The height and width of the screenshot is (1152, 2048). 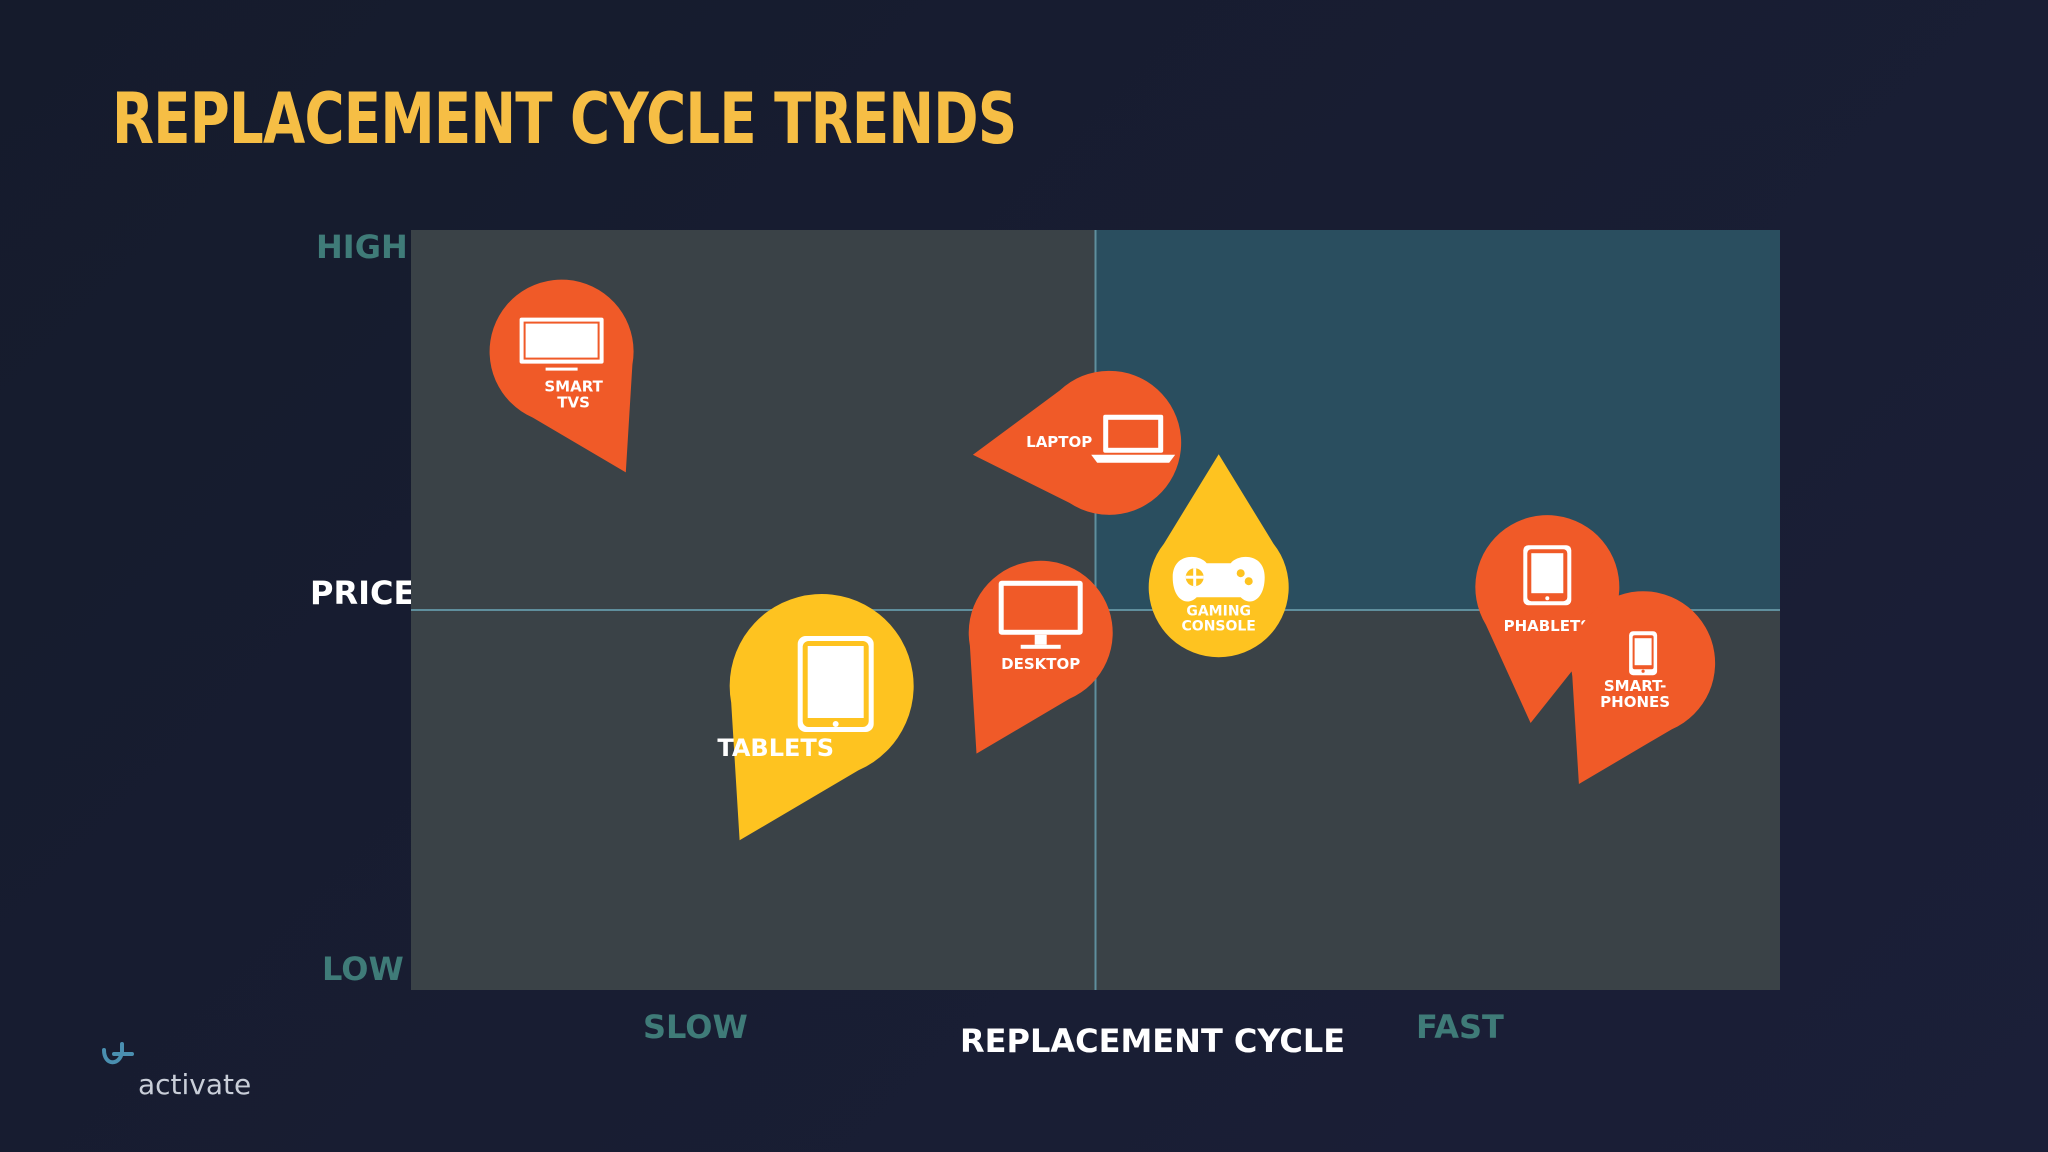 What do you see at coordinates (695, 1027) in the screenshot?
I see `x-low-label: SLOW` at bounding box center [695, 1027].